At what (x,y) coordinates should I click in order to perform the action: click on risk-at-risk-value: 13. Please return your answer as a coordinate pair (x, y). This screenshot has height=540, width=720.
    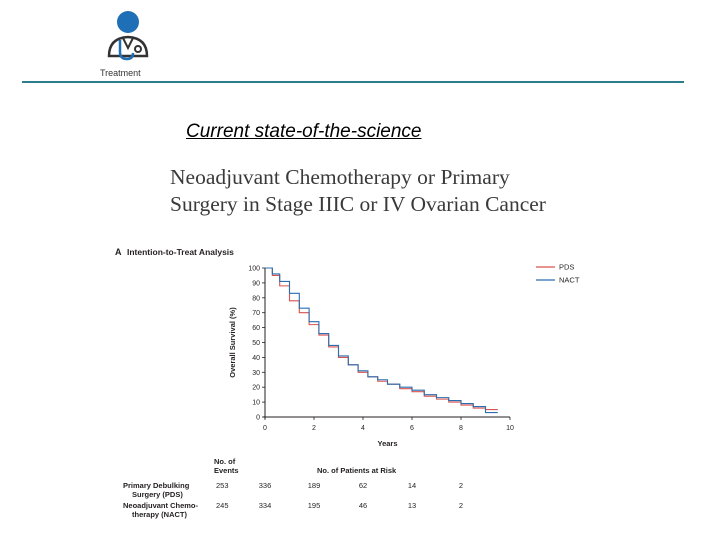
    Looking at the image, I should click on (412, 505).